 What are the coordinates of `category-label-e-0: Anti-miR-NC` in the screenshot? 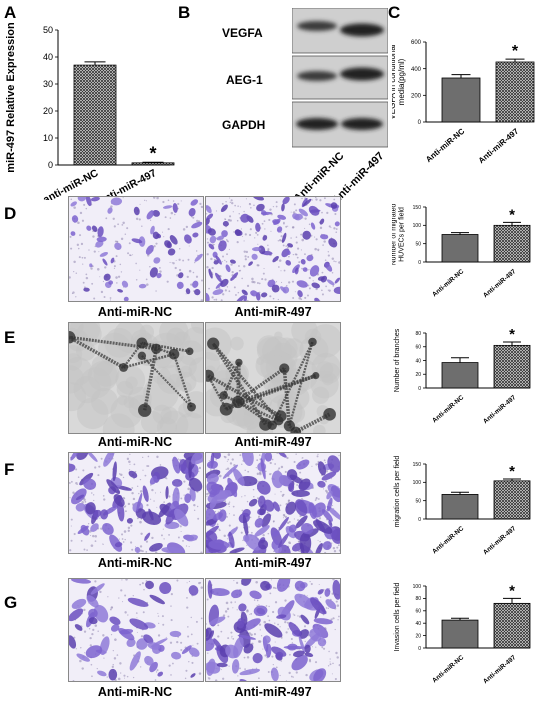 It's located at (448, 409).